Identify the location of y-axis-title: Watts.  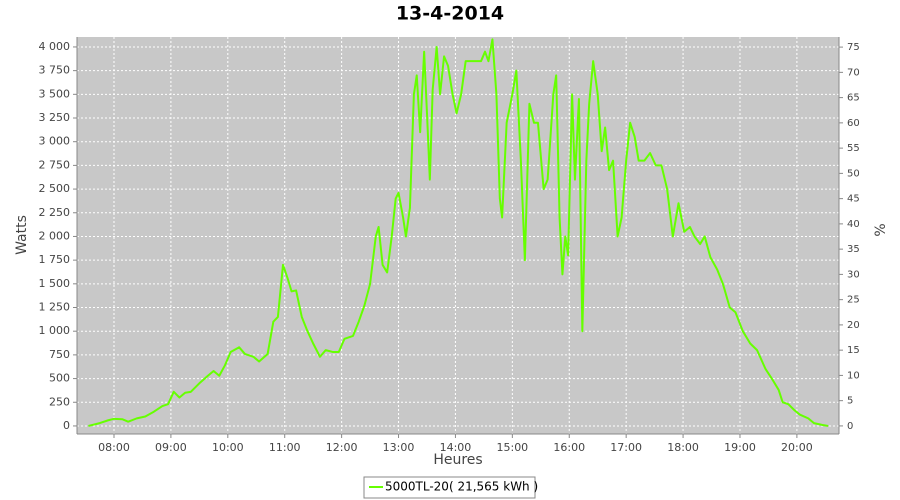
(22, 235).